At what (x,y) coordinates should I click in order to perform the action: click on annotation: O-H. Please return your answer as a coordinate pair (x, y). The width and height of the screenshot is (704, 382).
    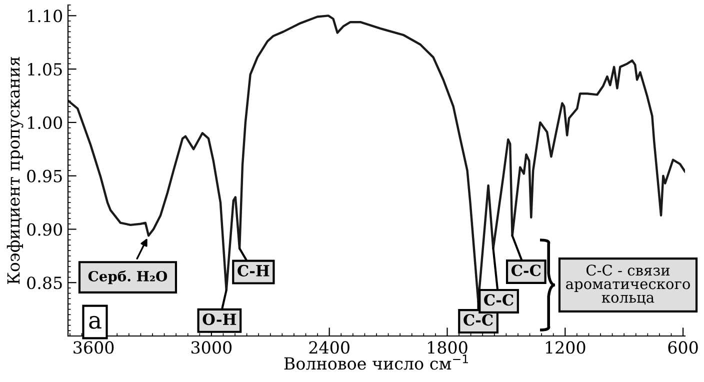
    Looking at the image, I should click on (219, 320).